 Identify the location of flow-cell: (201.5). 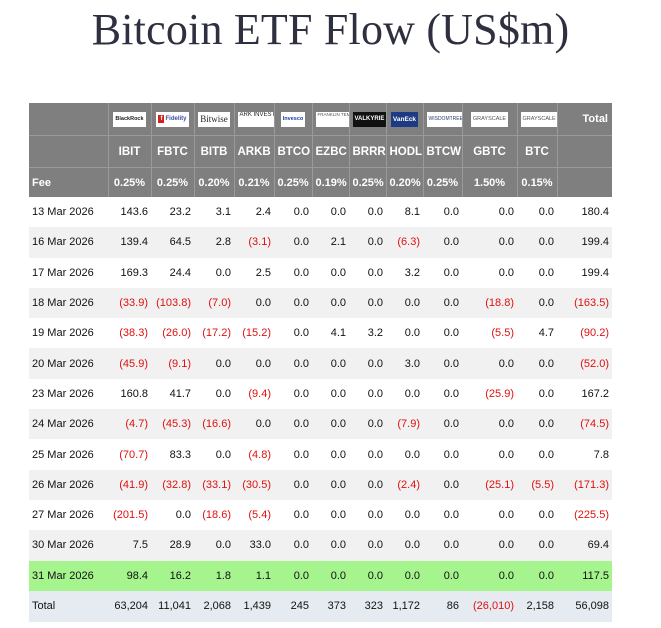
(129, 515).